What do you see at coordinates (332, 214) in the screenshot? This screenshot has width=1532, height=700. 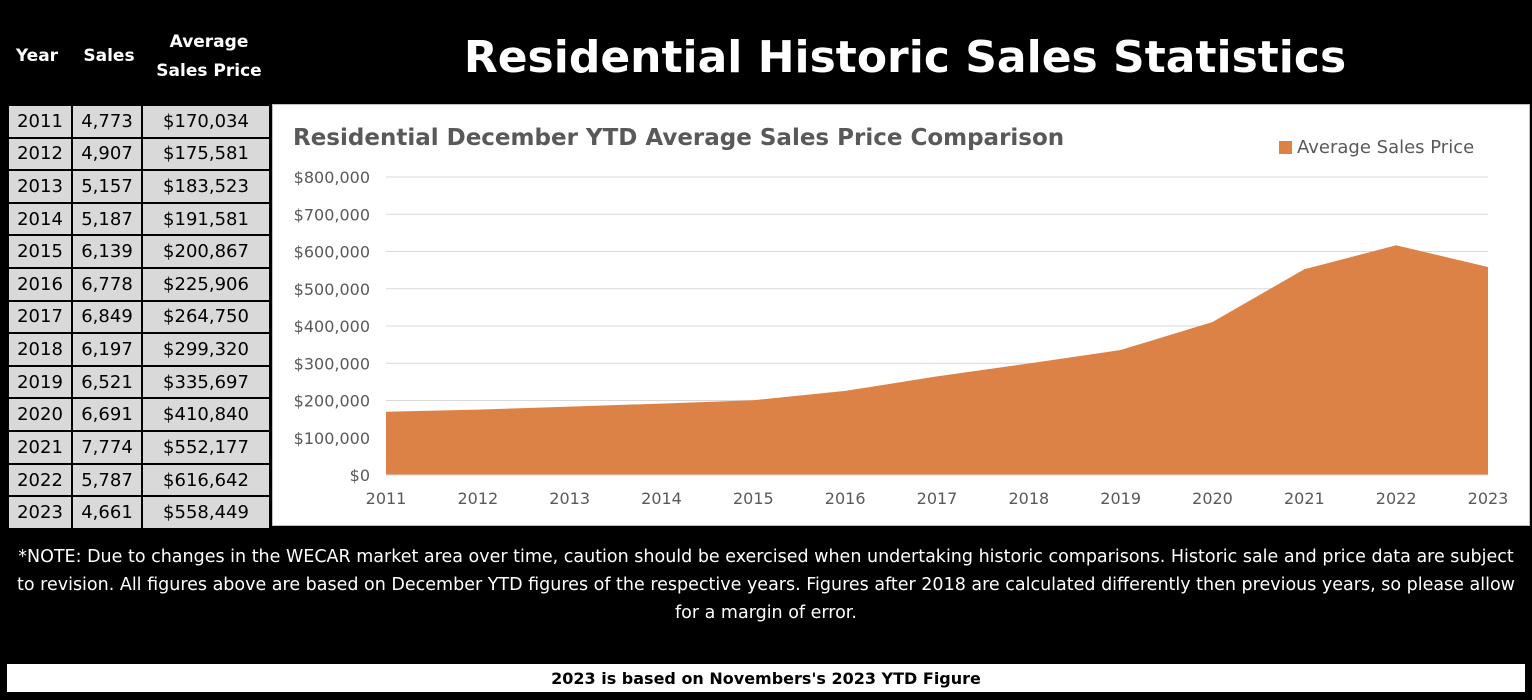 I see `y-tick-label: $700,000` at bounding box center [332, 214].